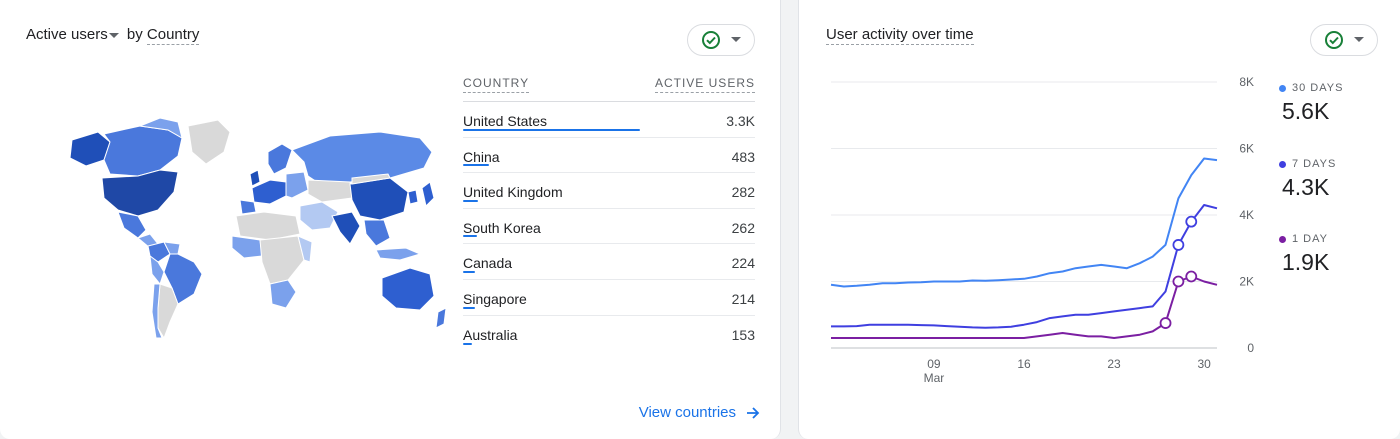  I want to click on map-region-united-states, so click(140, 193).